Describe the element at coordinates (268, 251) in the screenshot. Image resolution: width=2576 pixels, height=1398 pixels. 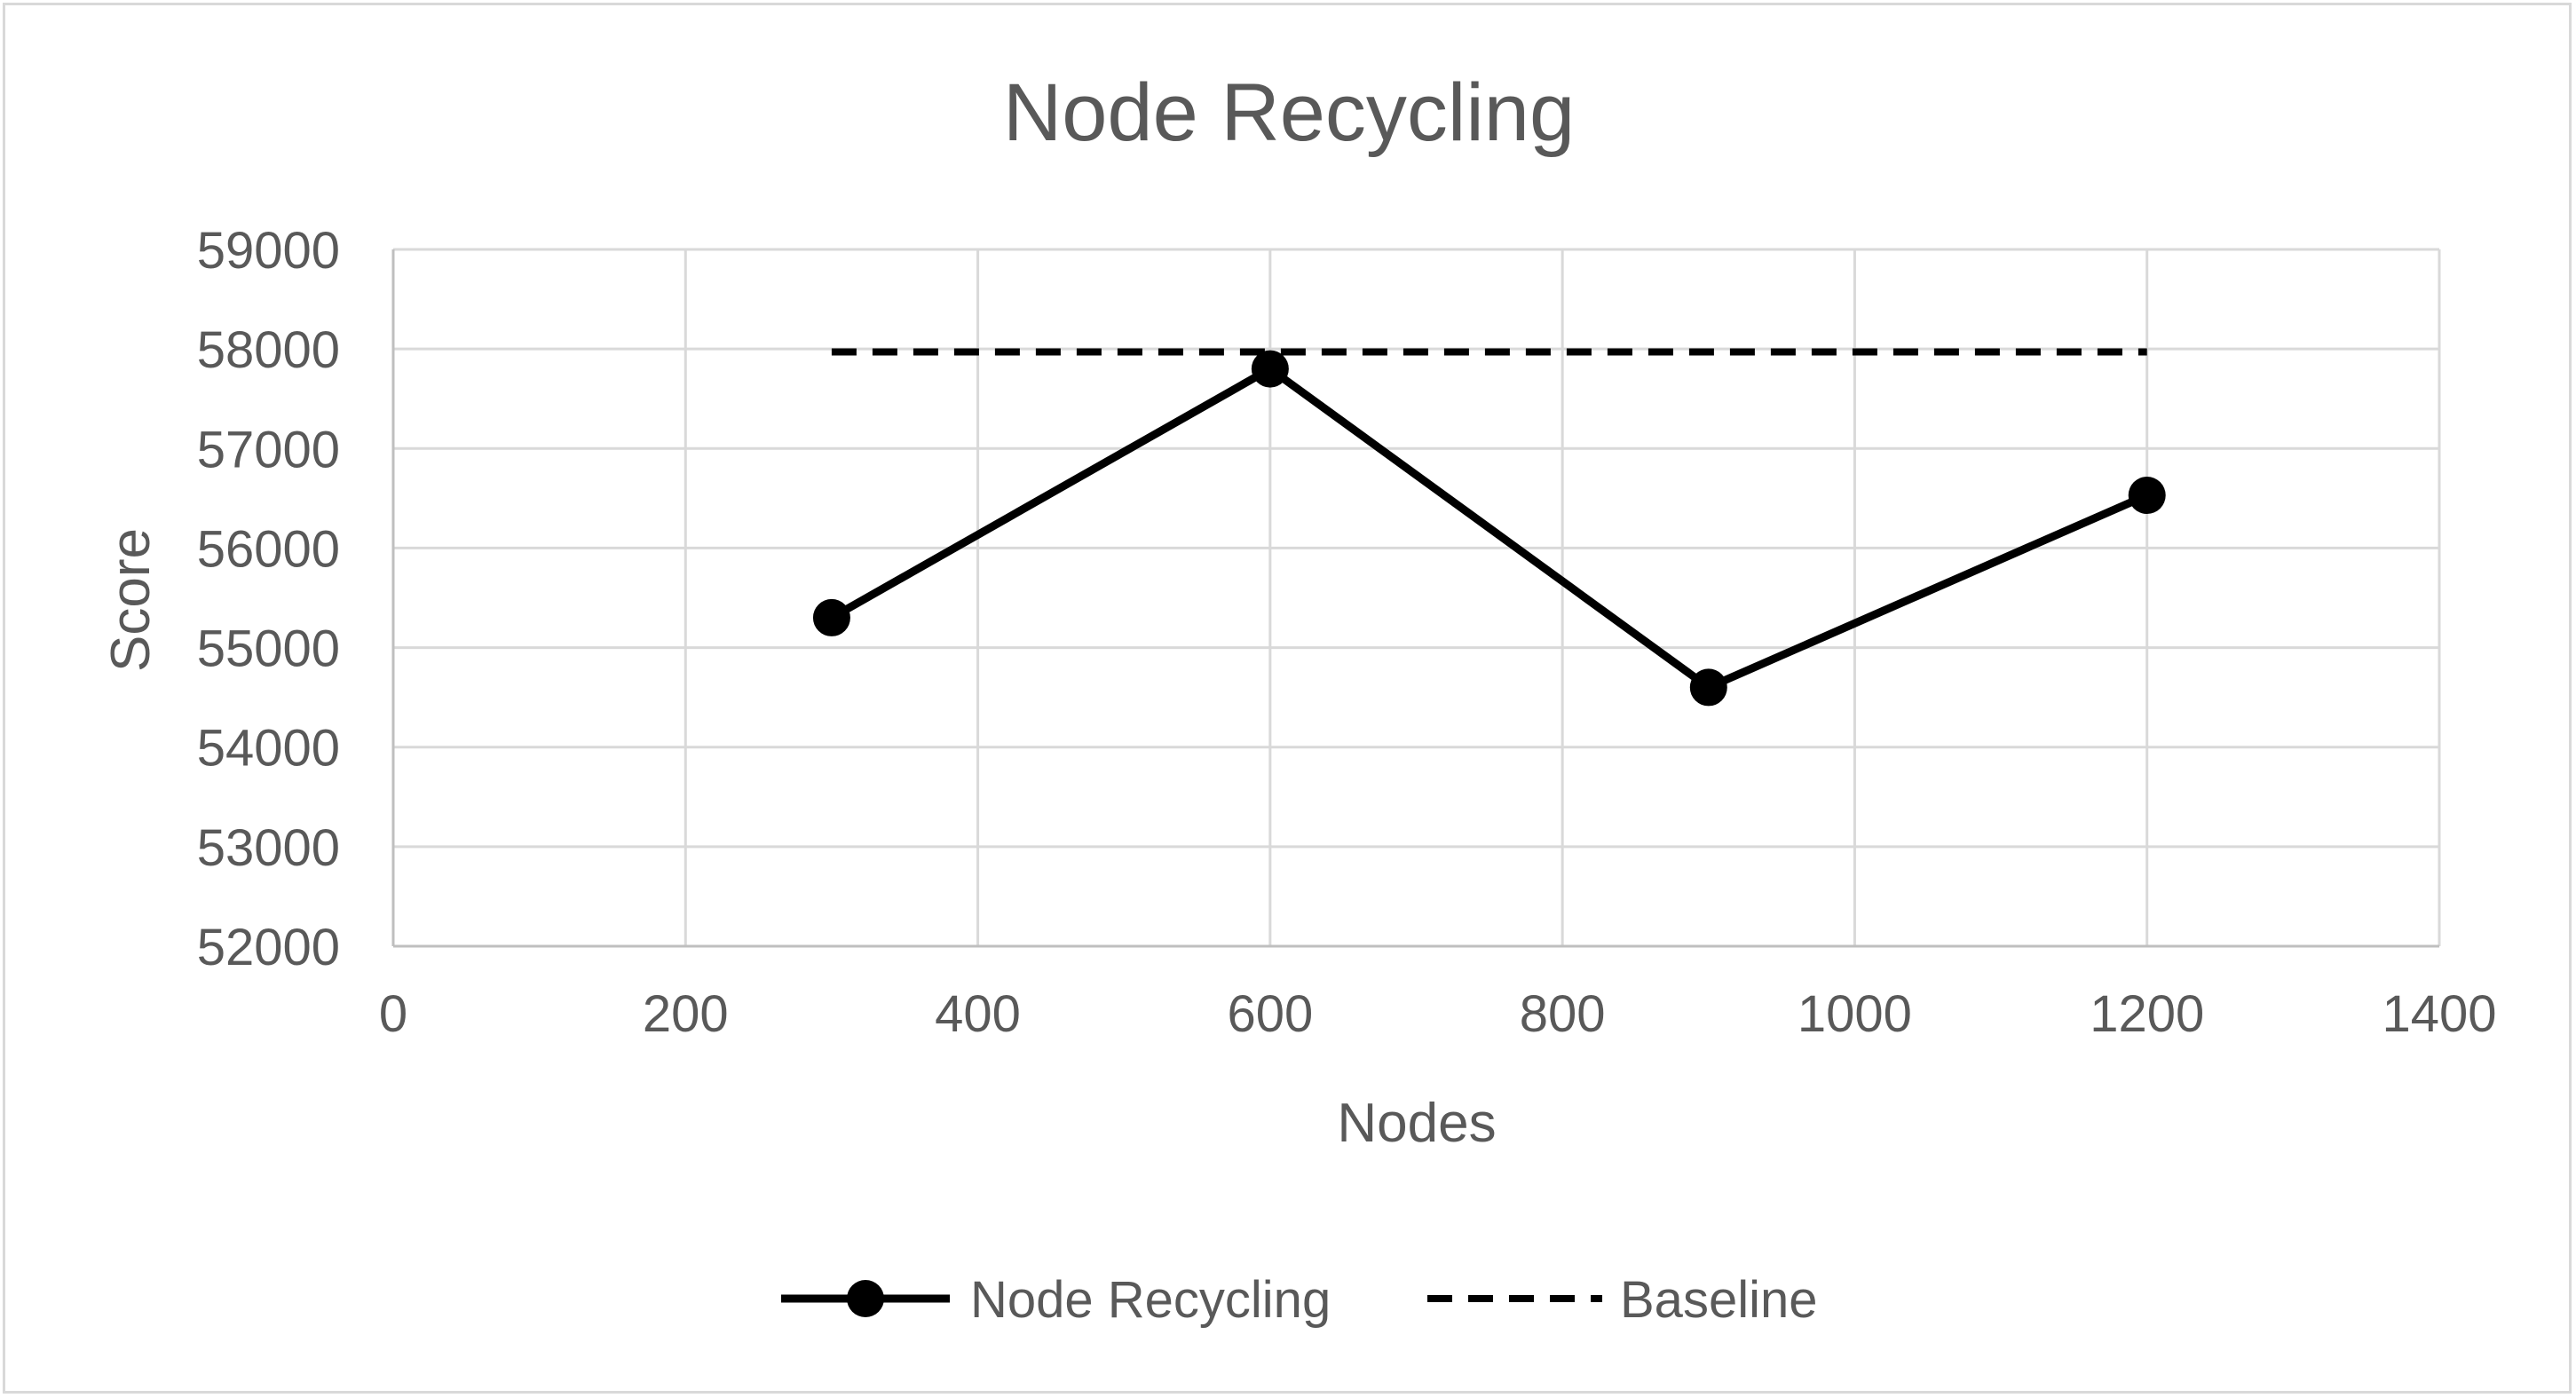
I see `y-tick-label: 59000` at that location.